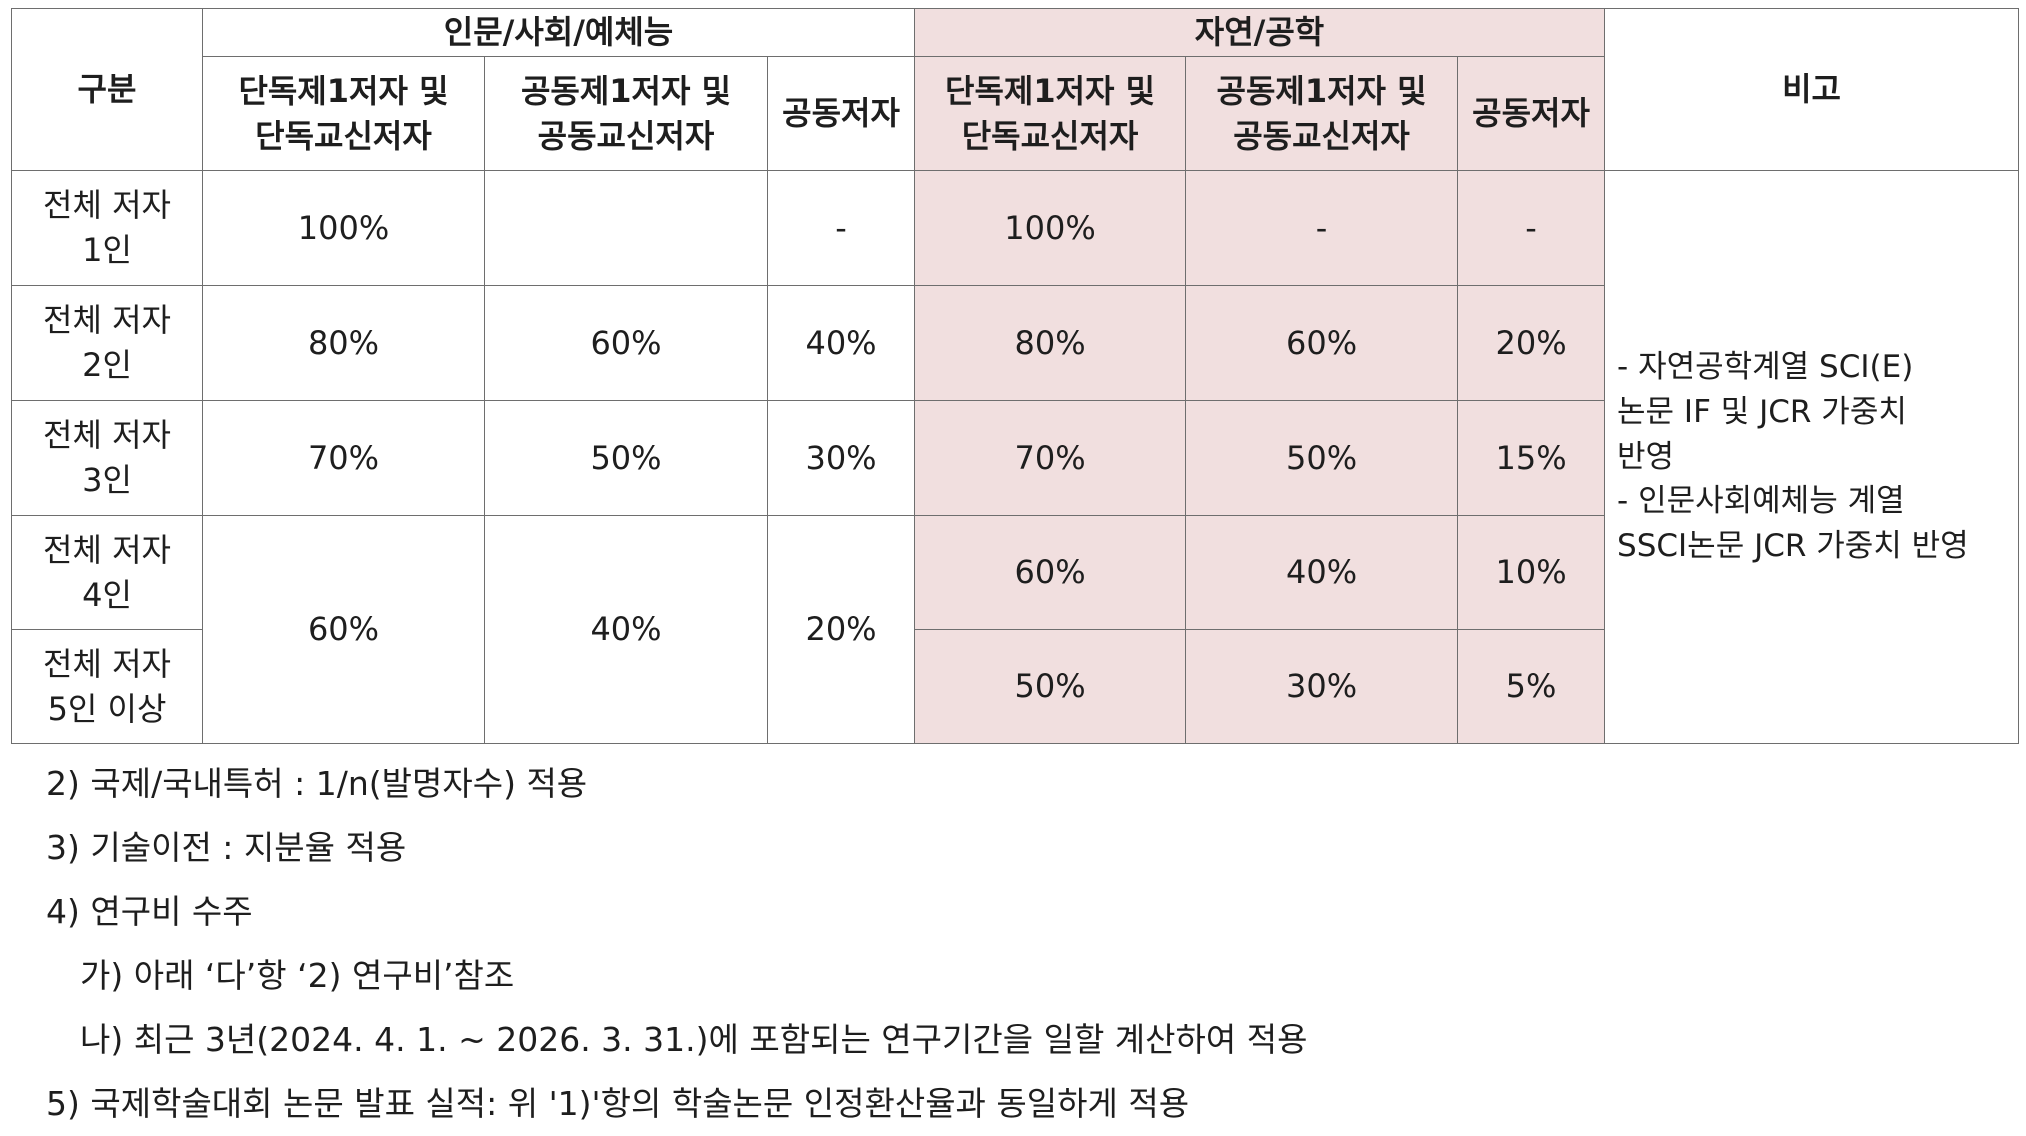  Describe the element at coordinates (107, 343) in the screenshot. I see `row-label: 전체 저자 2인` at that location.